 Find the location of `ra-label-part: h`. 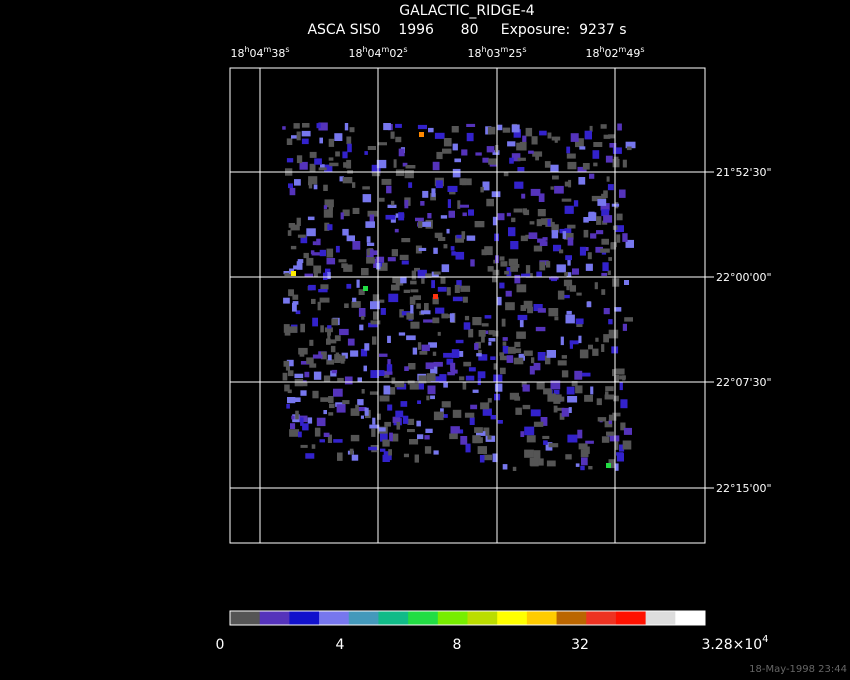

ra-label-part: h is located at coordinates (364, 49).